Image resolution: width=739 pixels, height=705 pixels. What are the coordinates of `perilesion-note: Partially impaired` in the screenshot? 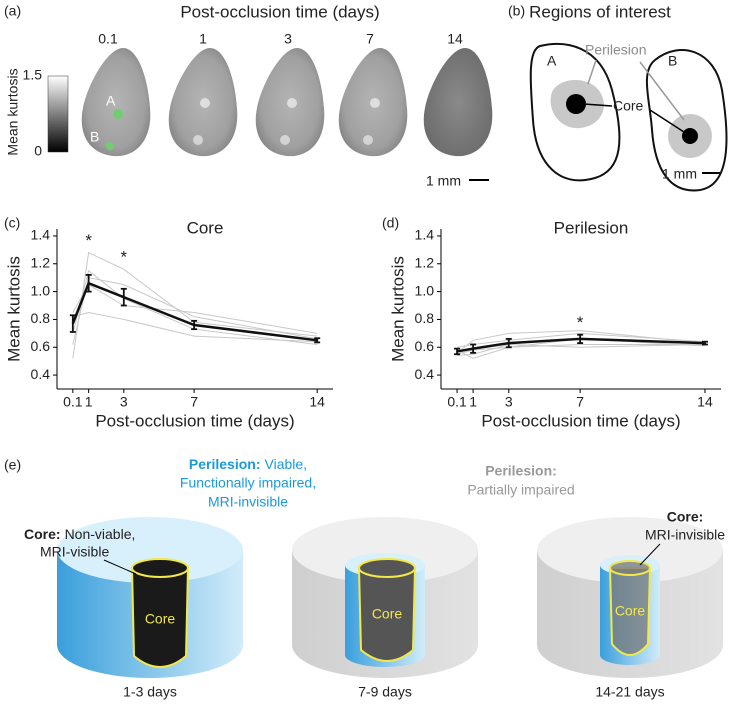 It's located at (520, 490).